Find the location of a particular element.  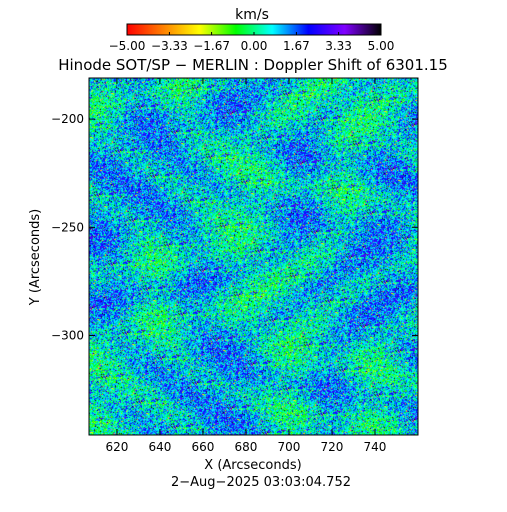

colorbar-tick-label: 1.67 is located at coordinates (296, 46).